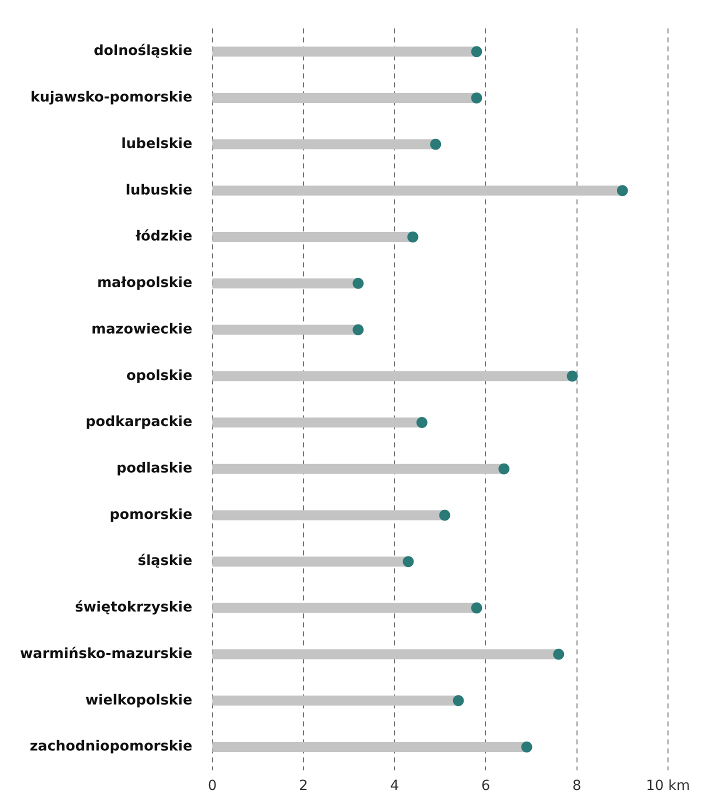 This screenshot has height=812, width=715. I want to click on y-tick-label: lubelskie, so click(156, 144).